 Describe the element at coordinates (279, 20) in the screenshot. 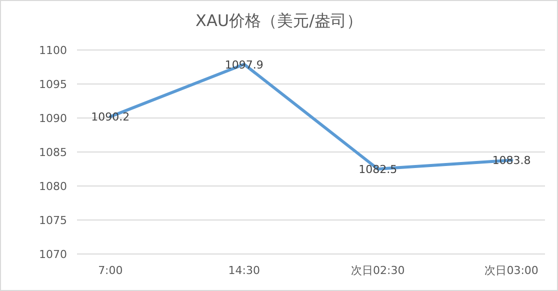

I see `chart-title: XAU价格（美元/盎司）` at that location.